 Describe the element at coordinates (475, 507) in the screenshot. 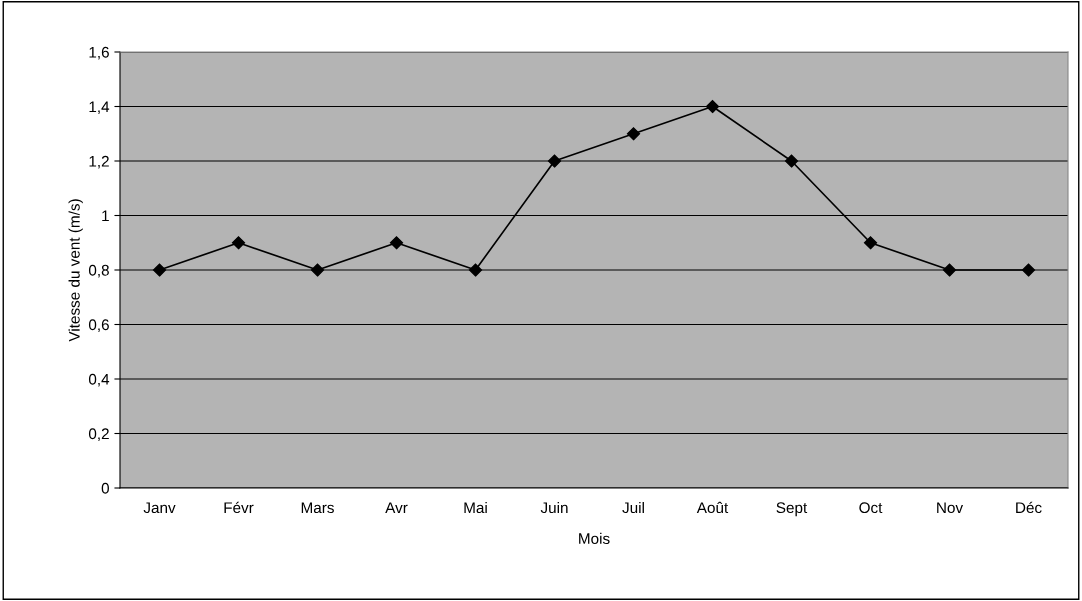

I see `x-tick-label: Mai` at that location.